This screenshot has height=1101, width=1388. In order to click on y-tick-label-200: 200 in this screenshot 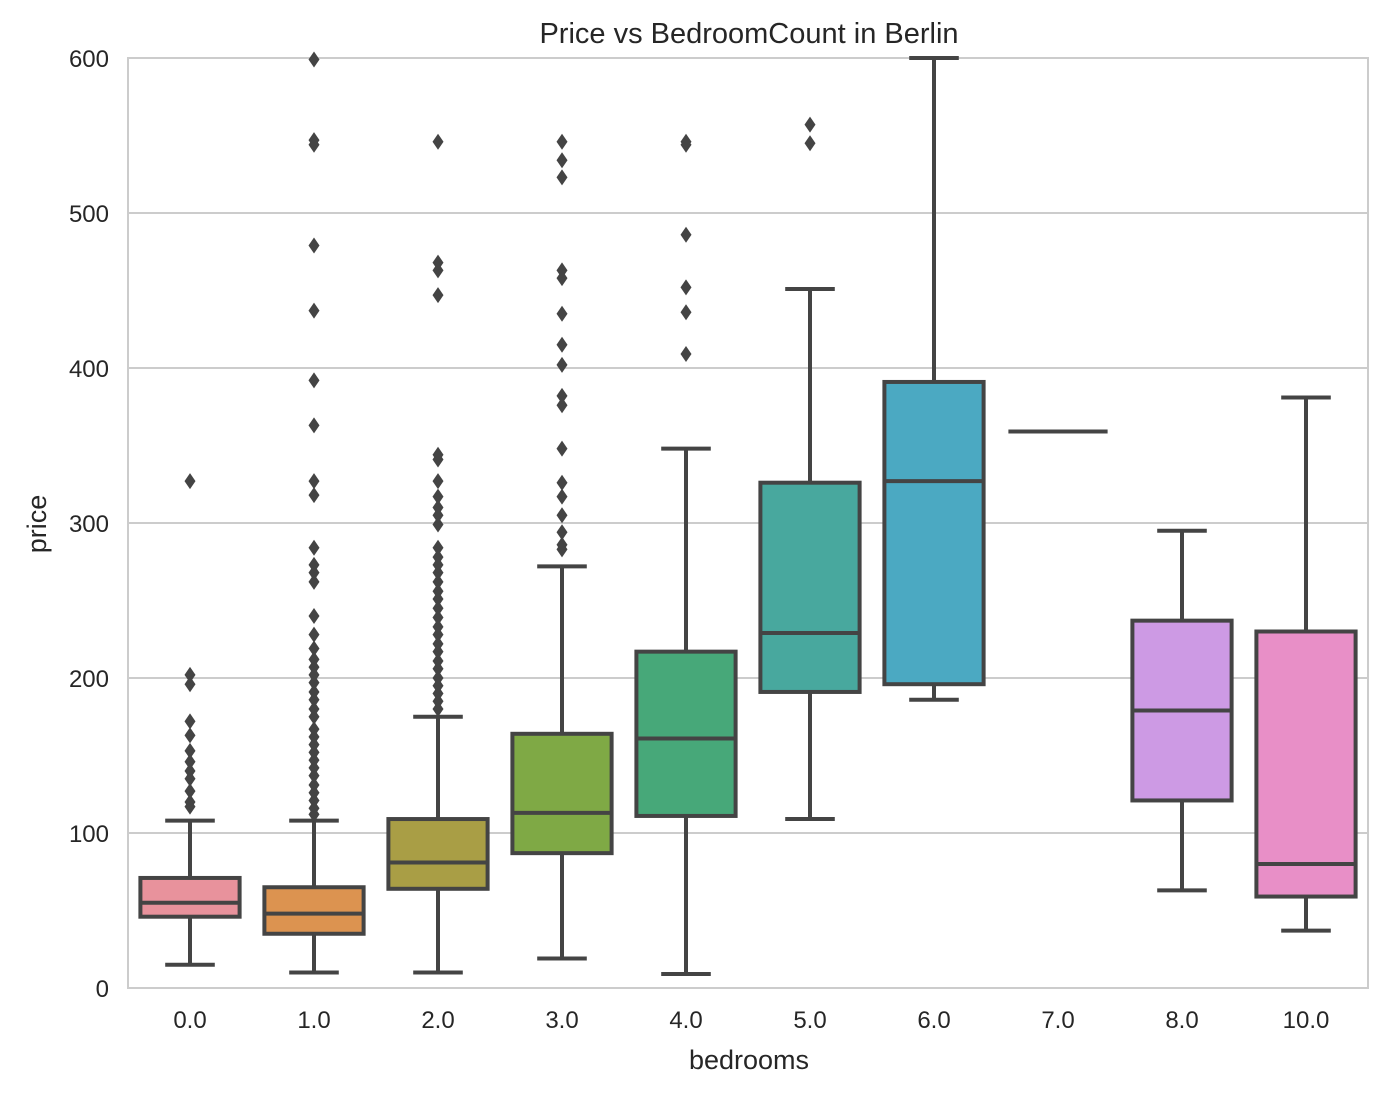, I will do `click(89, 679)`.